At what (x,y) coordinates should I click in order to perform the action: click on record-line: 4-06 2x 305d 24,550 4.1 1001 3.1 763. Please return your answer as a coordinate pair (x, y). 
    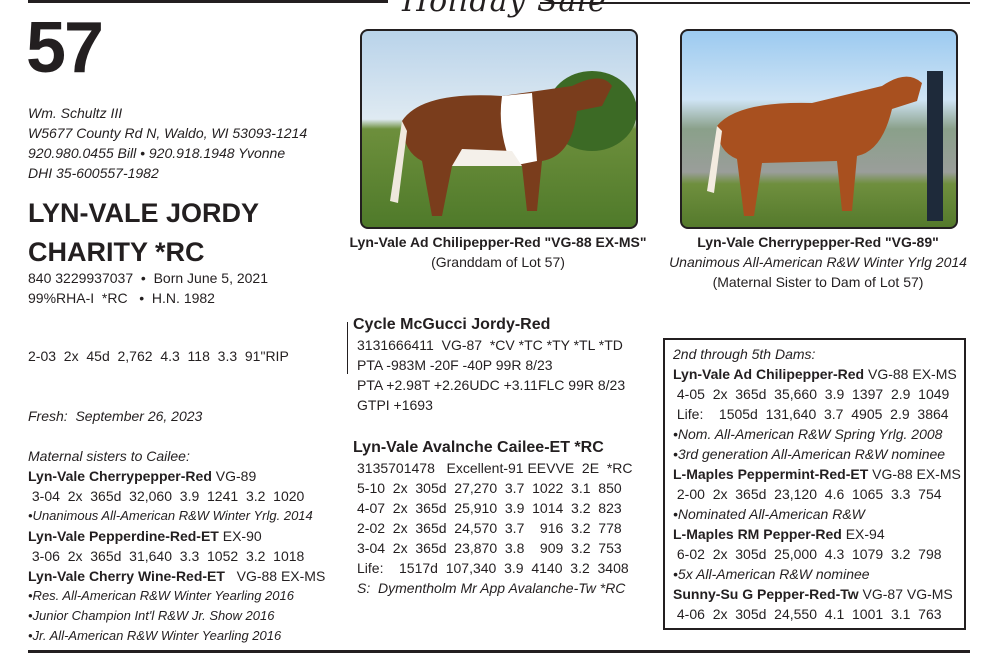
    Looking at the image, I should click on (807, 614).